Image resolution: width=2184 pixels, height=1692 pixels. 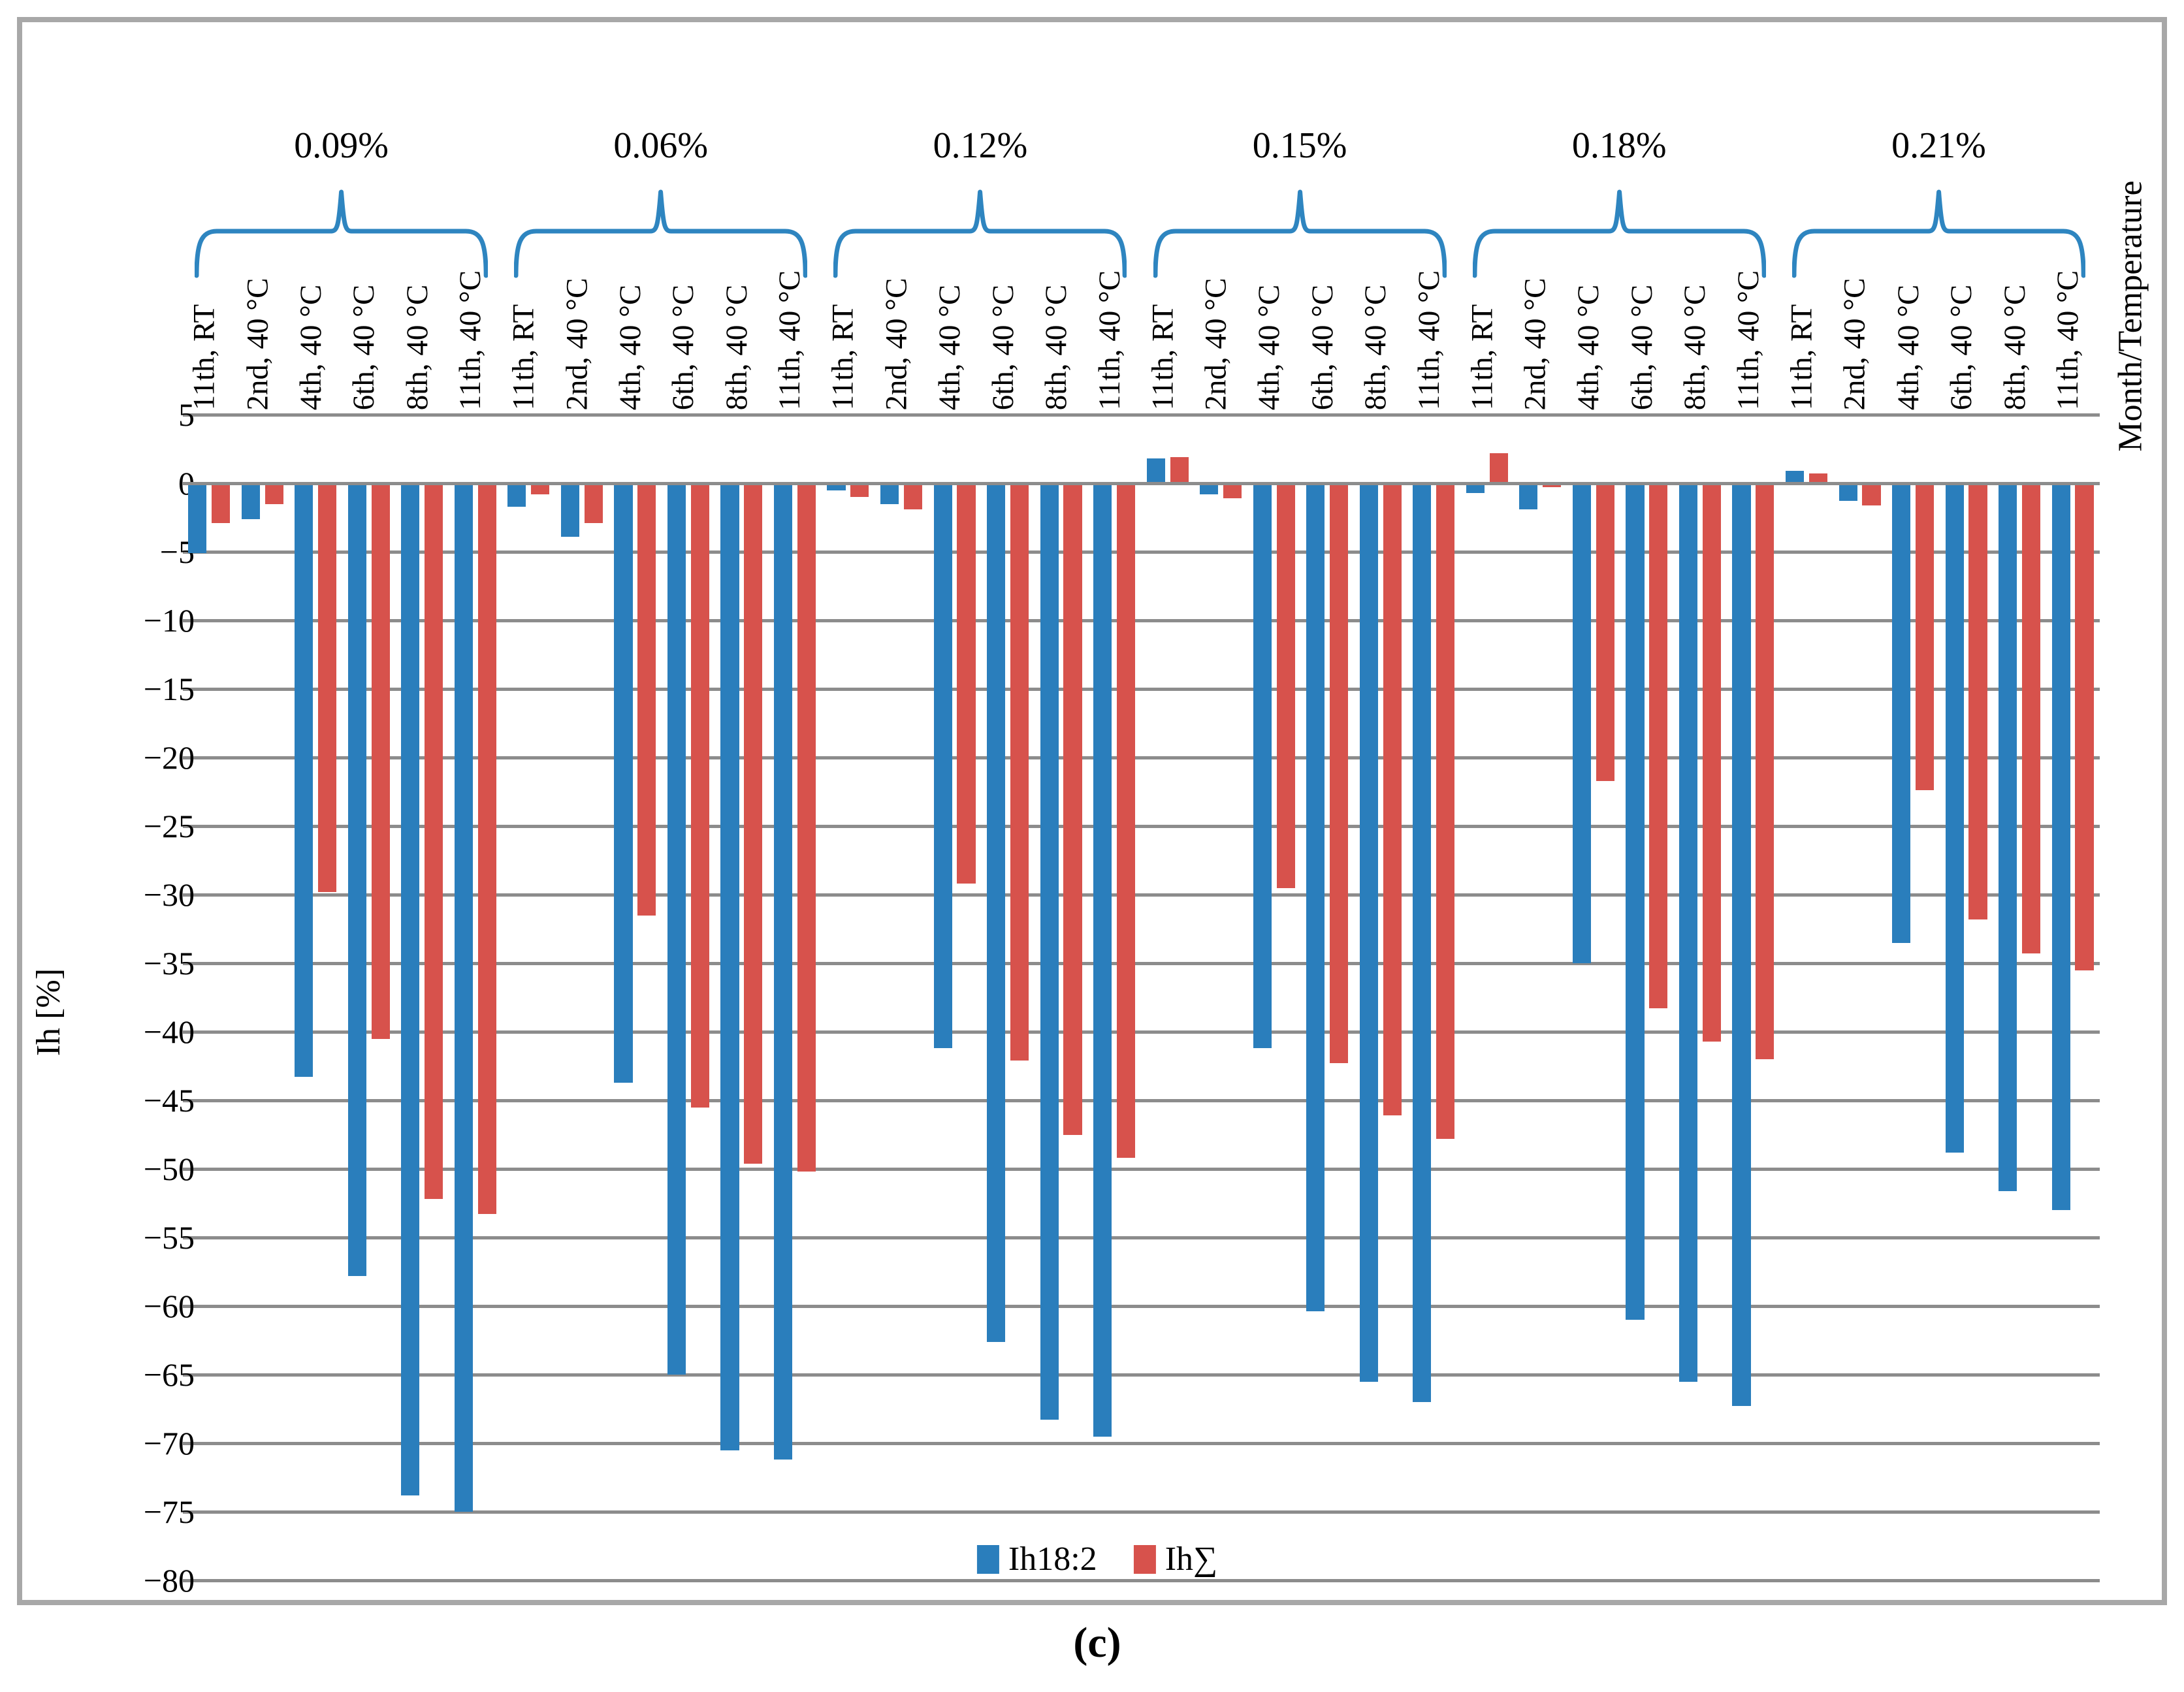 What do you see at coordinates (1141, 1443) in the screenshot?
I see `gridline-y--70` at bounding box center [1141, 1443].